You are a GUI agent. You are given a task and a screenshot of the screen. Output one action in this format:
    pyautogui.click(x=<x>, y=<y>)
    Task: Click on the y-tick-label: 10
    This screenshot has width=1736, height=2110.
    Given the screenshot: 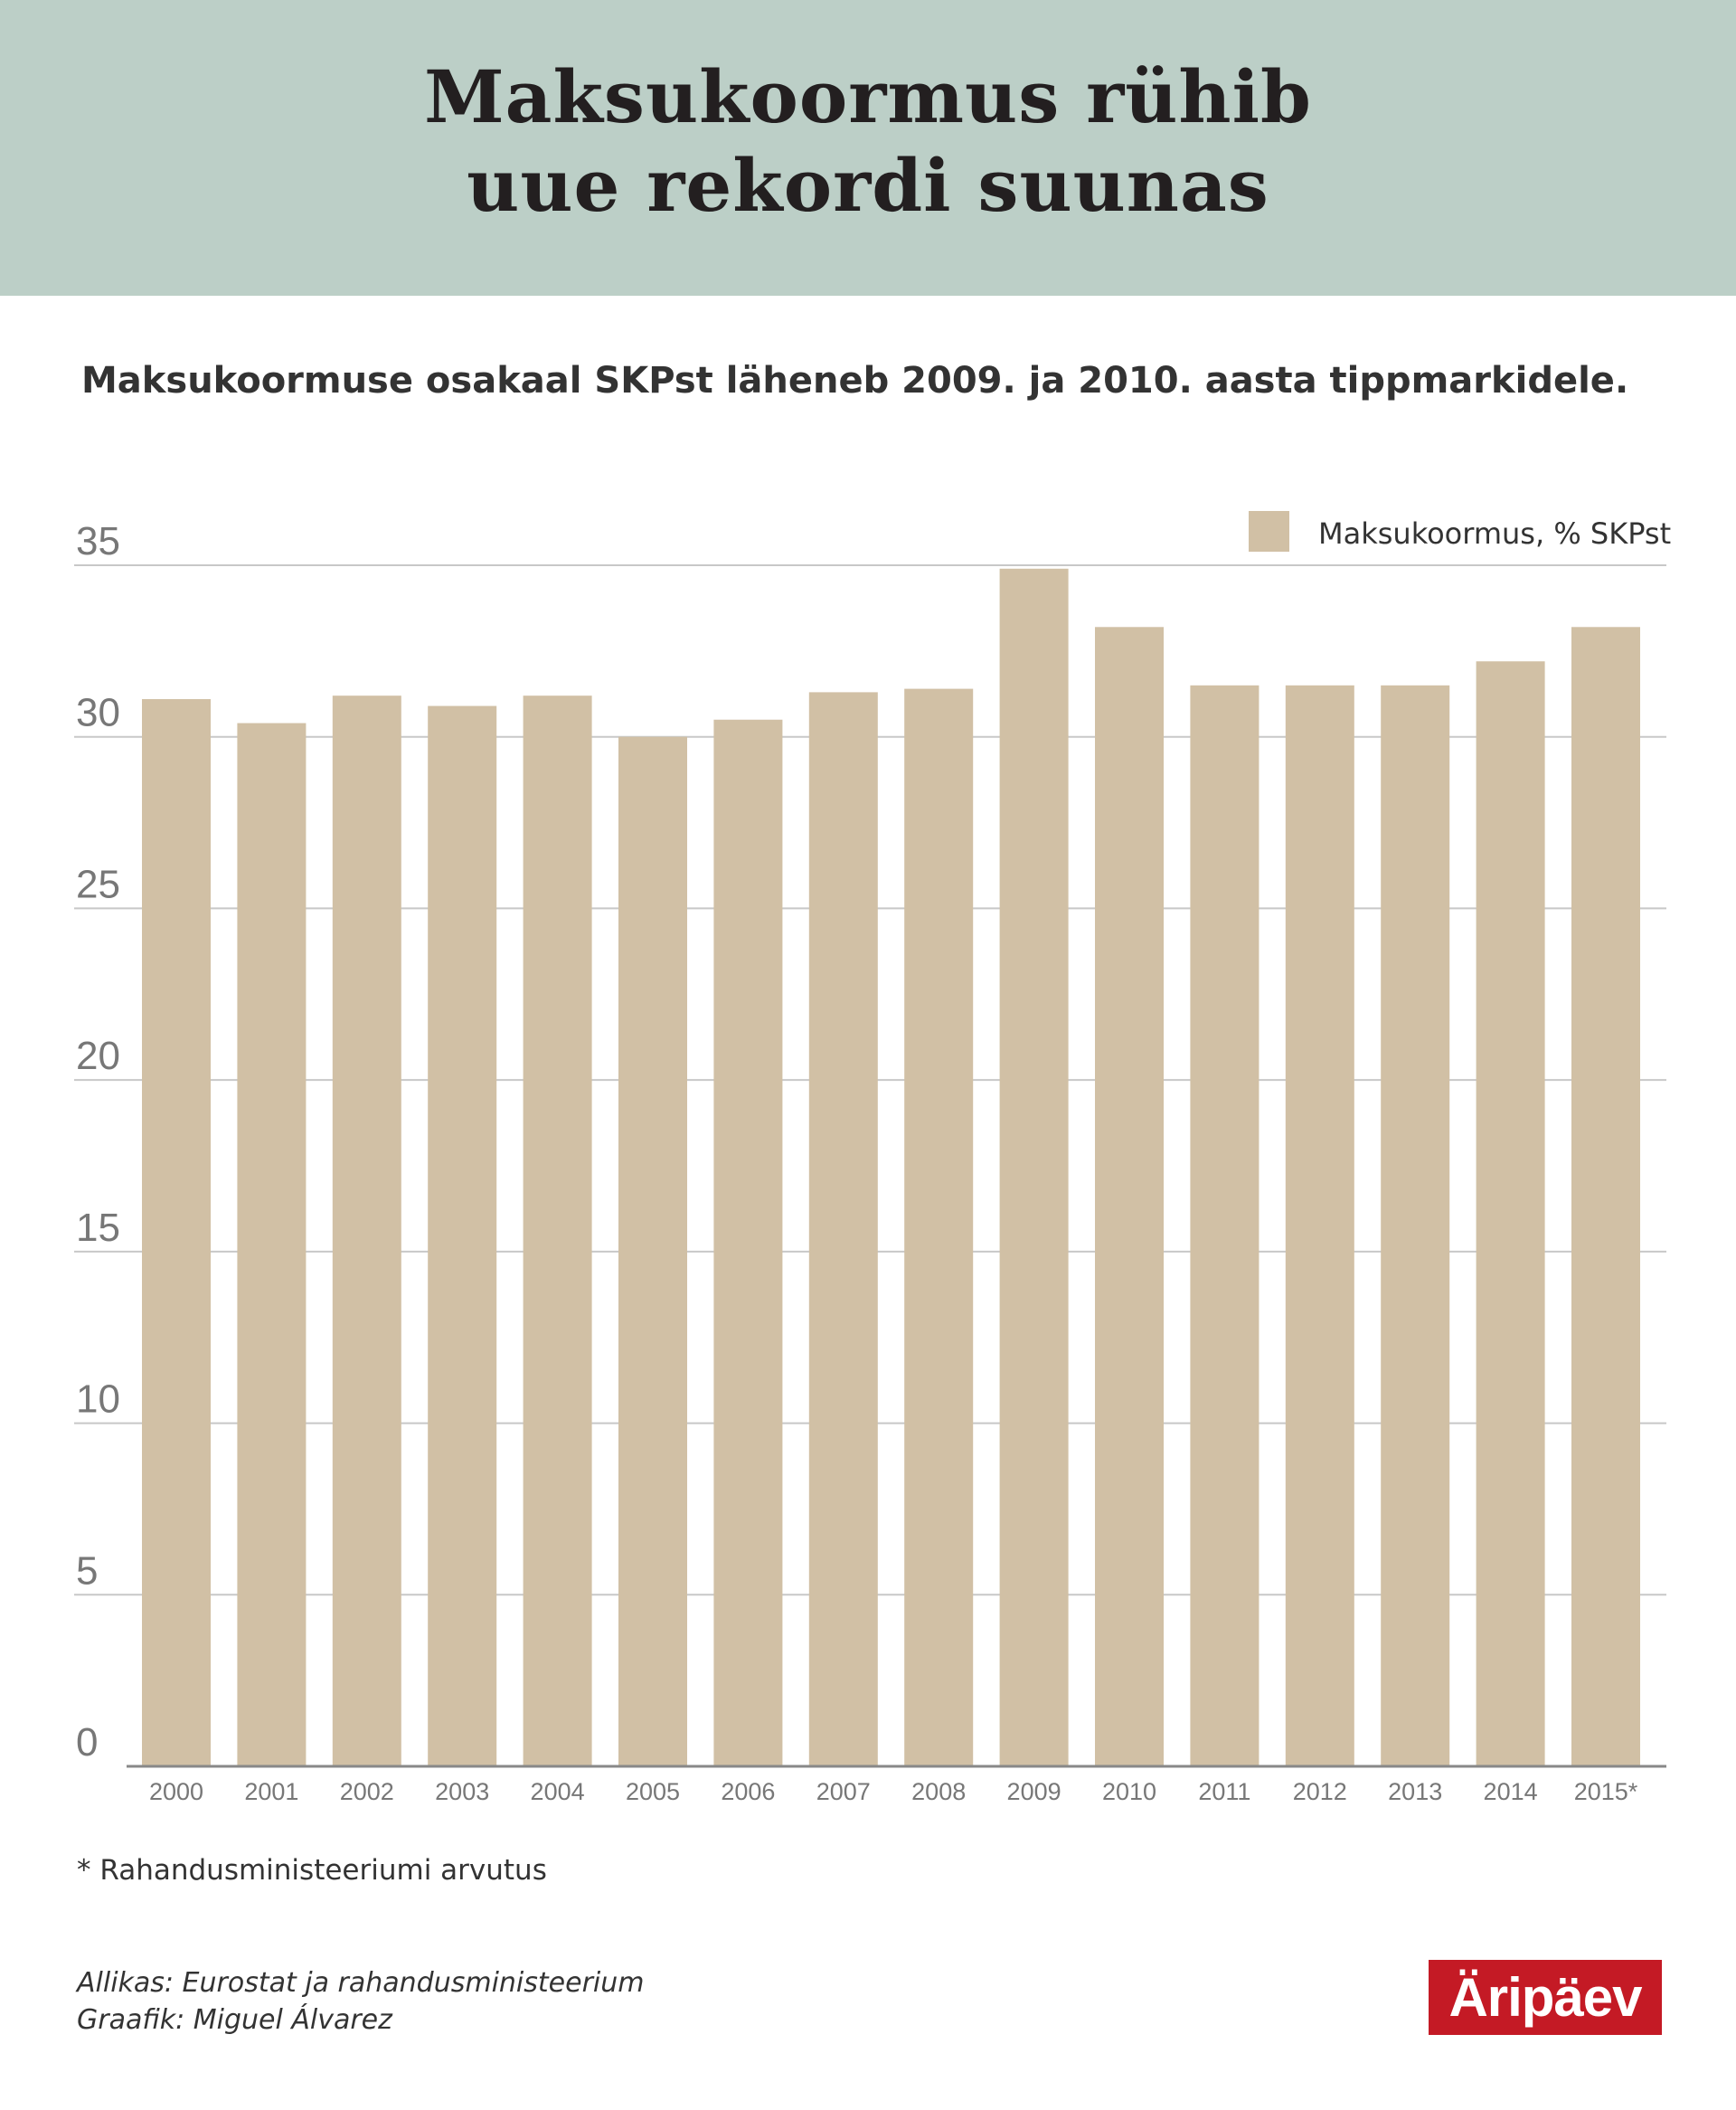 What is the action you would take?
    pyautogui.click(x=98, y=1399)
    